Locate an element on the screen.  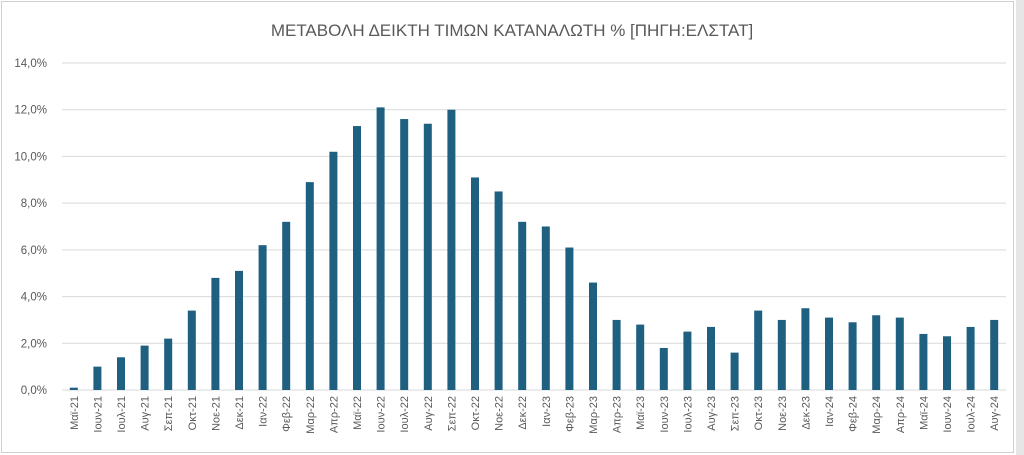
x-tick-label: Απρ-23 is located at coordinates (618, 414).